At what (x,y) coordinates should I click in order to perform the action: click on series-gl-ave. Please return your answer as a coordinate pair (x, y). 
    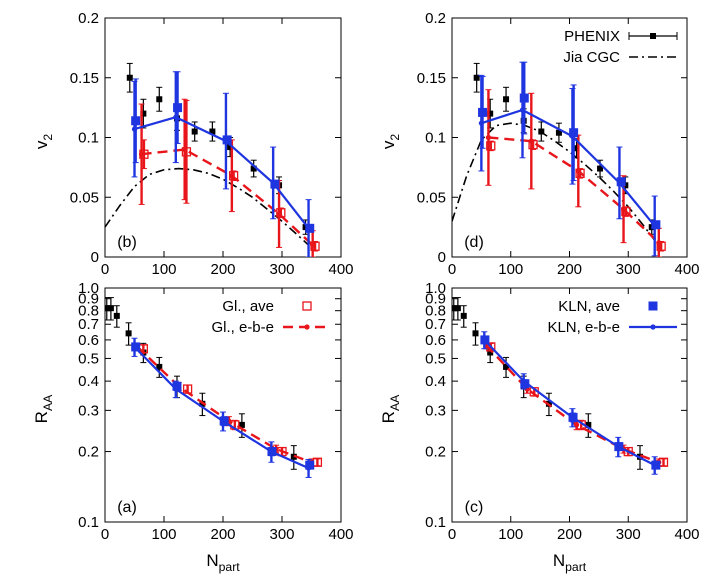
    Looking at the image, I should click on (229, 175).